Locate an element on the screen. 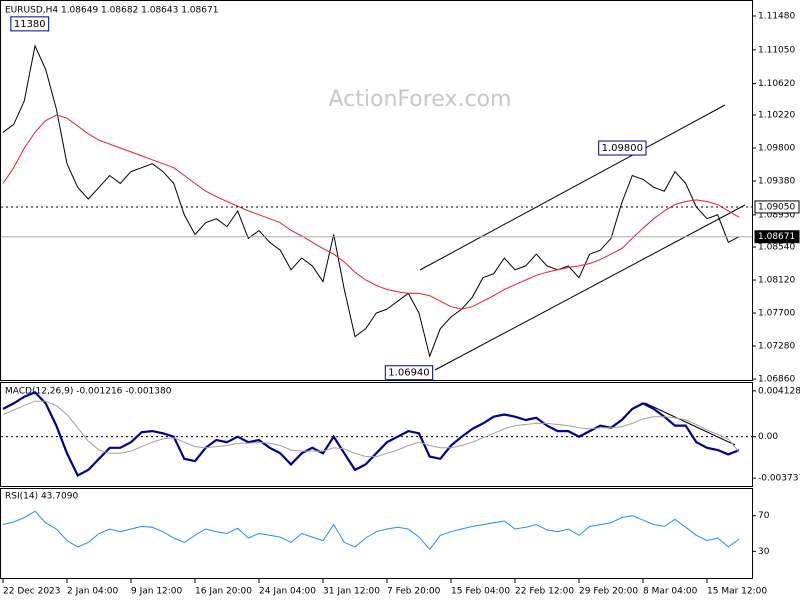 The height and width of the screenshot is (600, 800). y-tick-label: 1.11050 is located at coordinates (776, 50).